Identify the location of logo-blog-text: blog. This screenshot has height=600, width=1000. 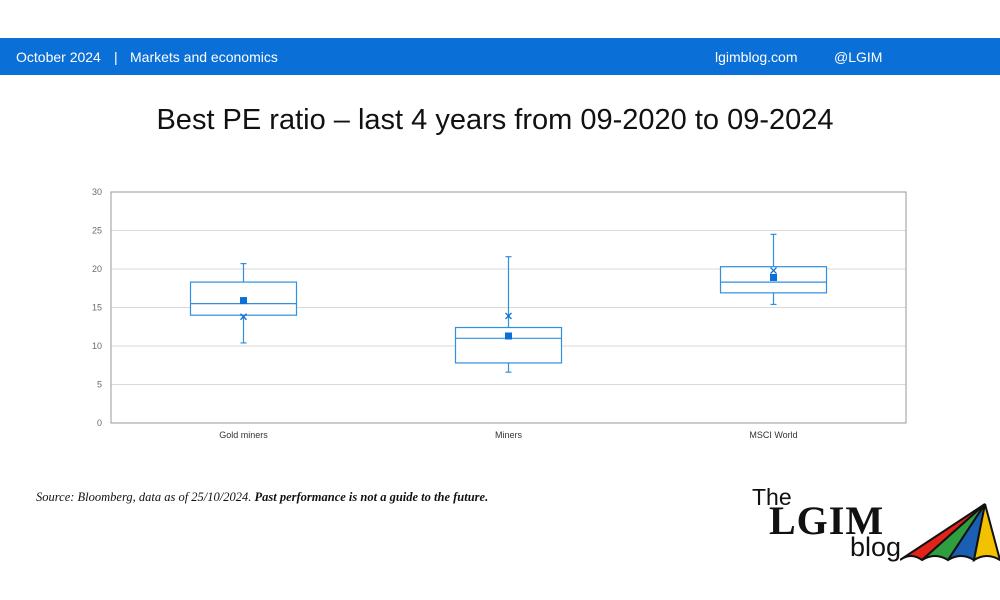
(876, 547).